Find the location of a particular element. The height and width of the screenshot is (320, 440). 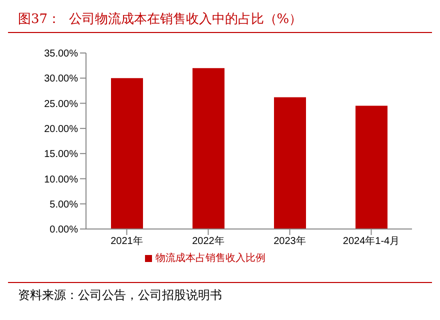

y-tick-label: 35.00% is located at coordinates (61, 54).